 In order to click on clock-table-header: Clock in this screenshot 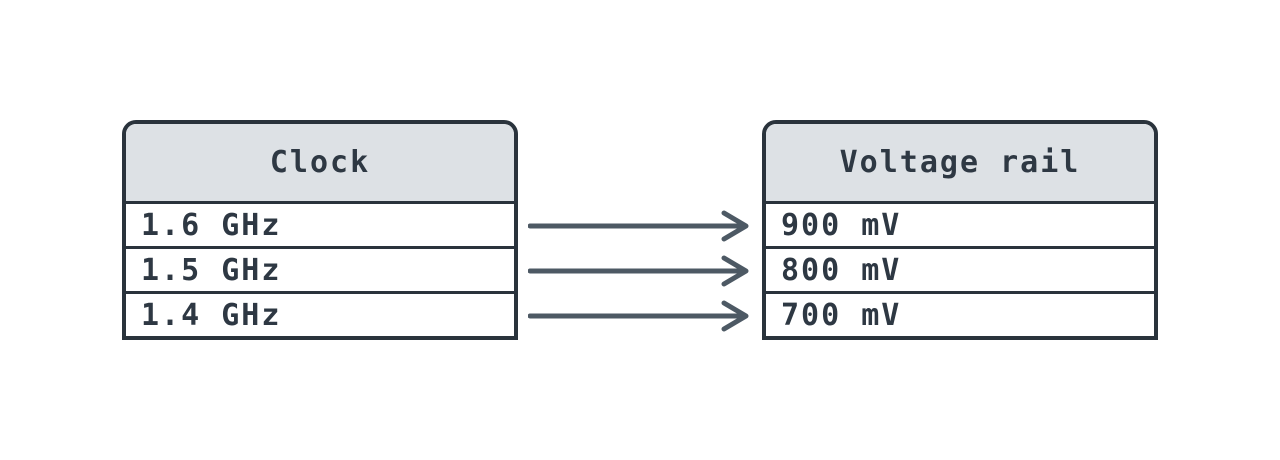, I will do `click(320, 164)`.